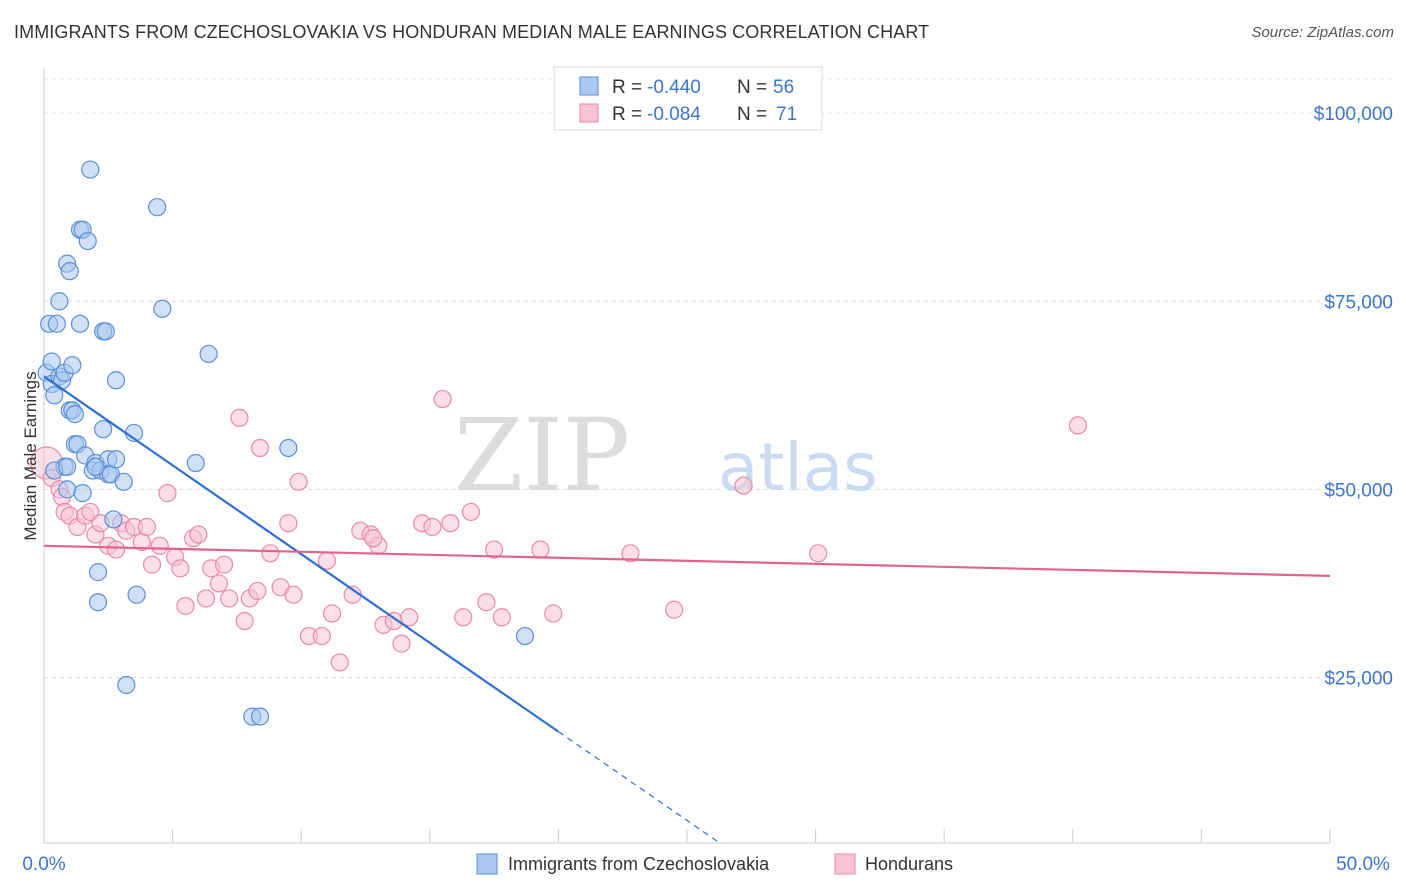 The width and height of the screenshot is (1406, 892). What do you see at coordinates (1363, 864) in the screenshot?
I see `x-tick-label-max: 50.0%` at bounding box center [1363, 864].